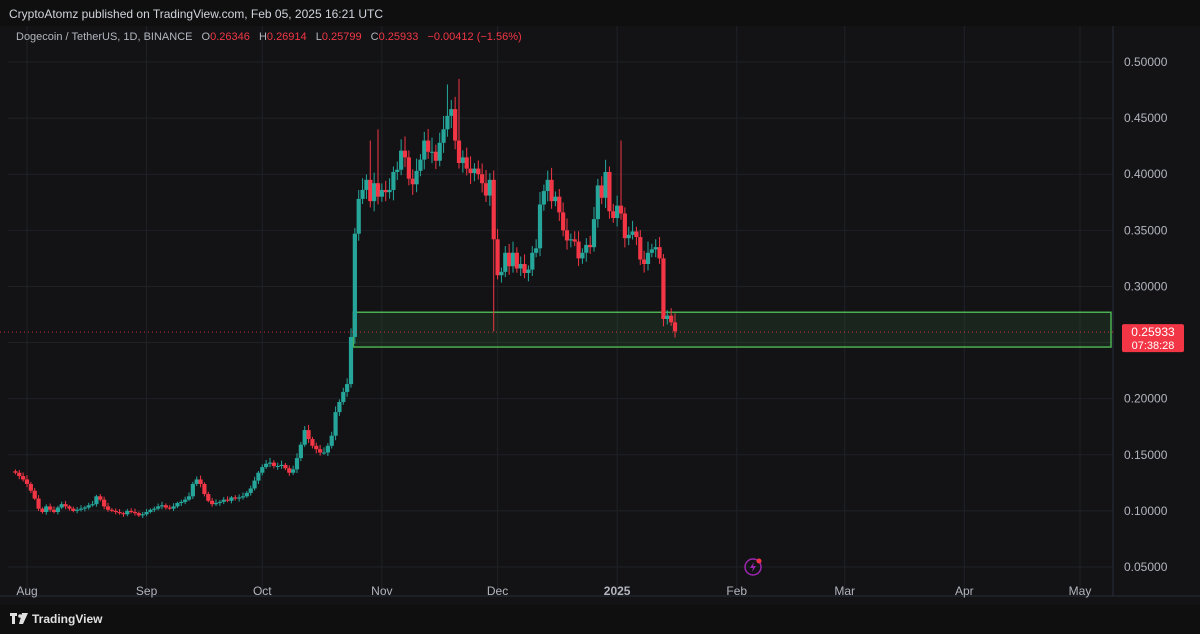 The height and width of the screenshot is (634, 1200). Describe the element at coordinates (844, 591) in the screenshot. I see `x-tick-label: Mar` at that location.